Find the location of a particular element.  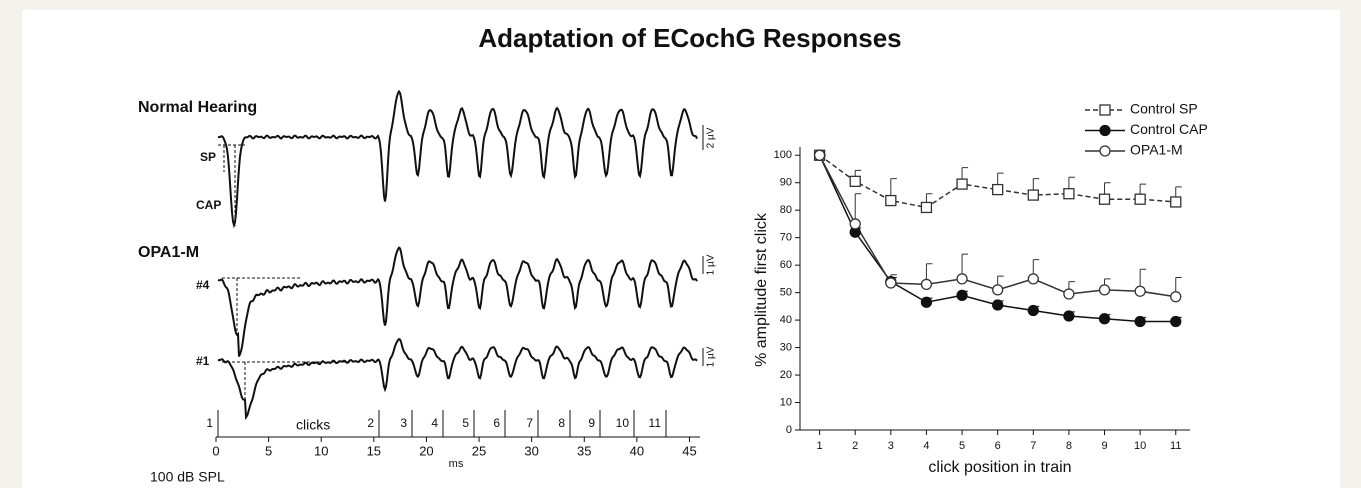

x-tick-label: 20 is located at coordinates (426, 450).